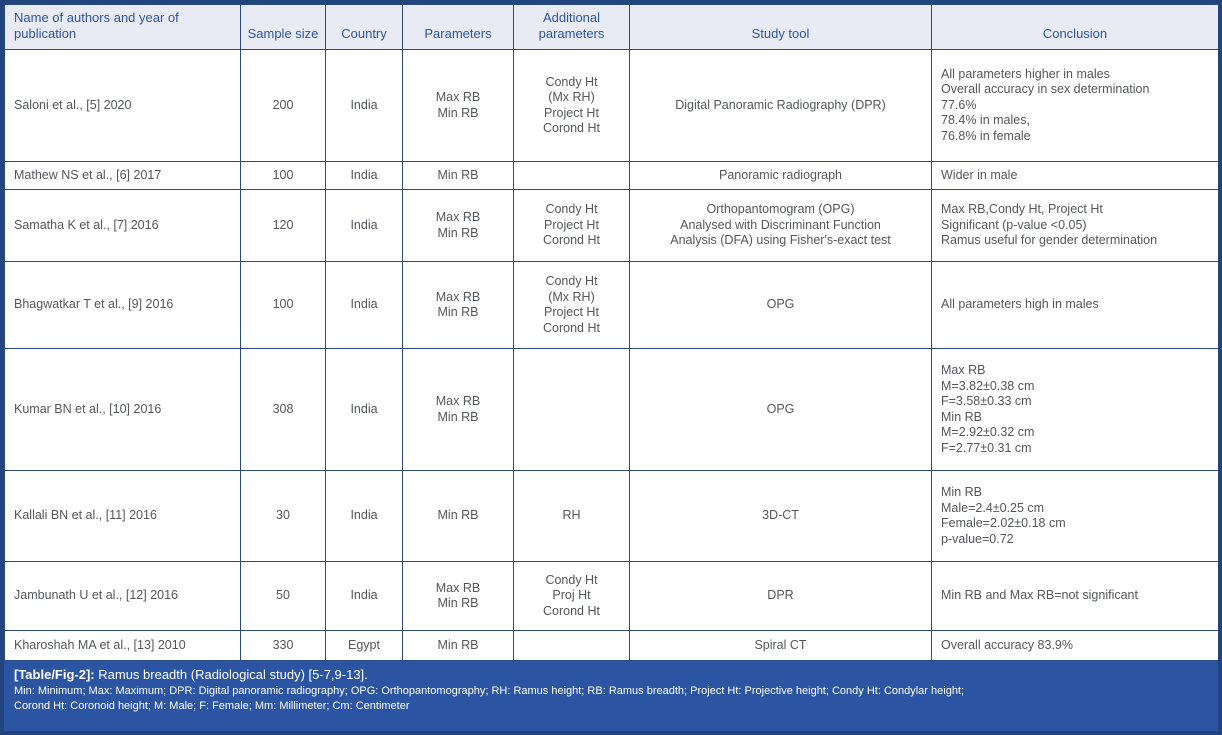  What do you see at coordinates (283, 596) in the screenshot?
I see `cell-sample-size: 50` at bounding box center [283, 596].